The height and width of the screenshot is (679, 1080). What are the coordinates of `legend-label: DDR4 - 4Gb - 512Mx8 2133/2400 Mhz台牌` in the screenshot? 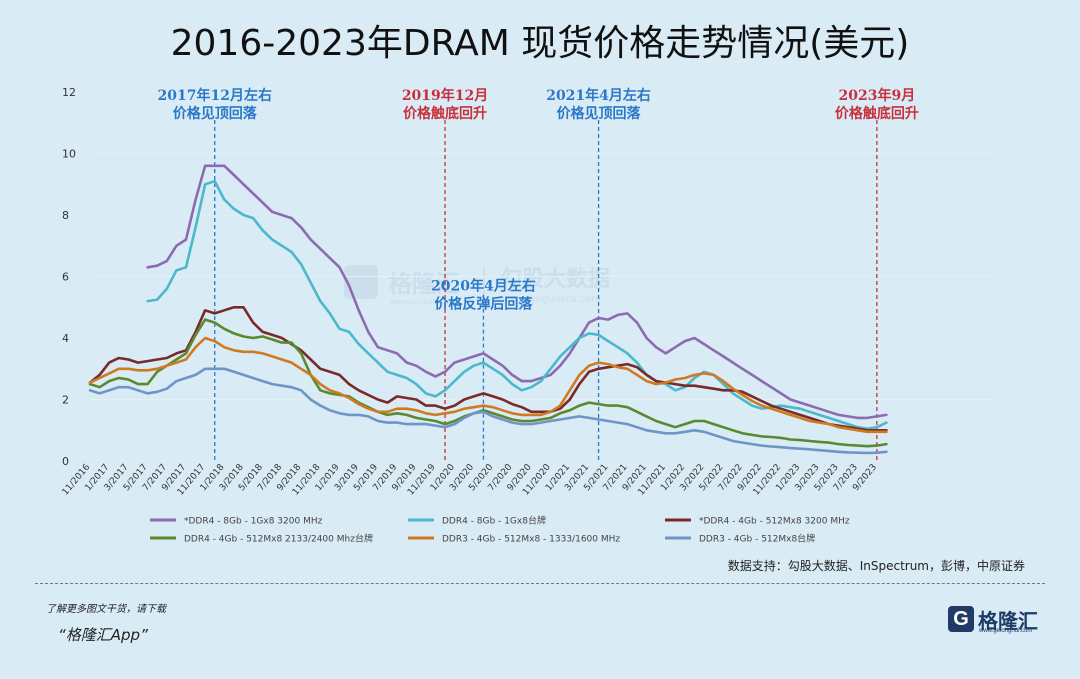 It's located at (278, 539).